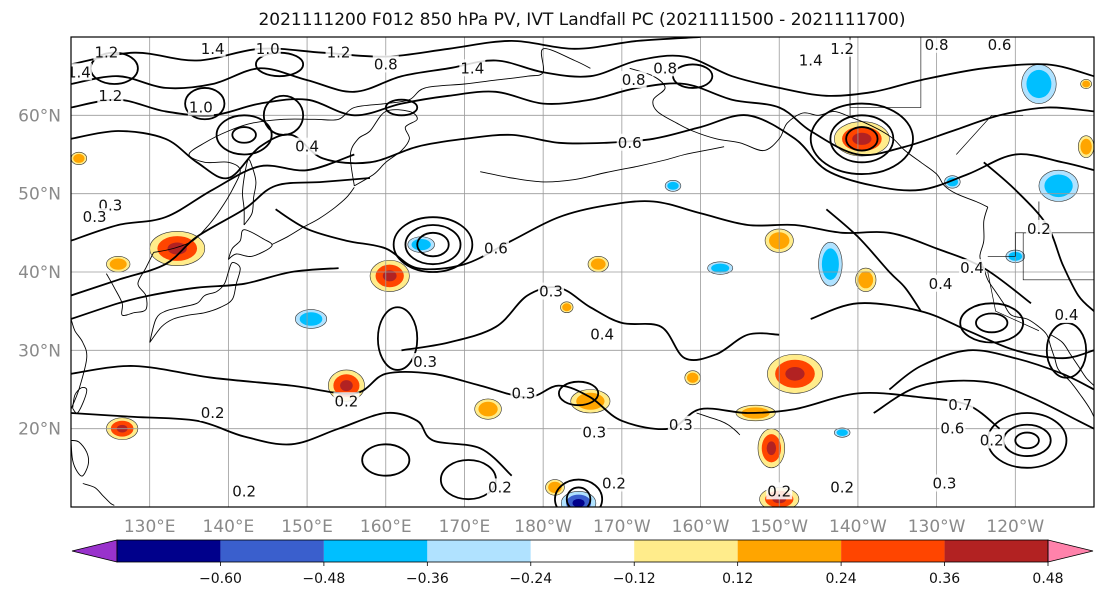 This screenshot has width=1105, height=601. I want to click on coastline-north-america-west, so click(1036, 312).